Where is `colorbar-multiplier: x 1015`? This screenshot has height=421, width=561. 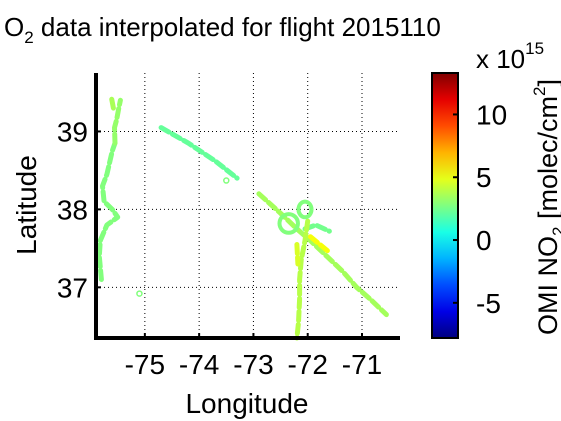
colorbar-multiplier: x 1015 is located at coordinates (510, 56).